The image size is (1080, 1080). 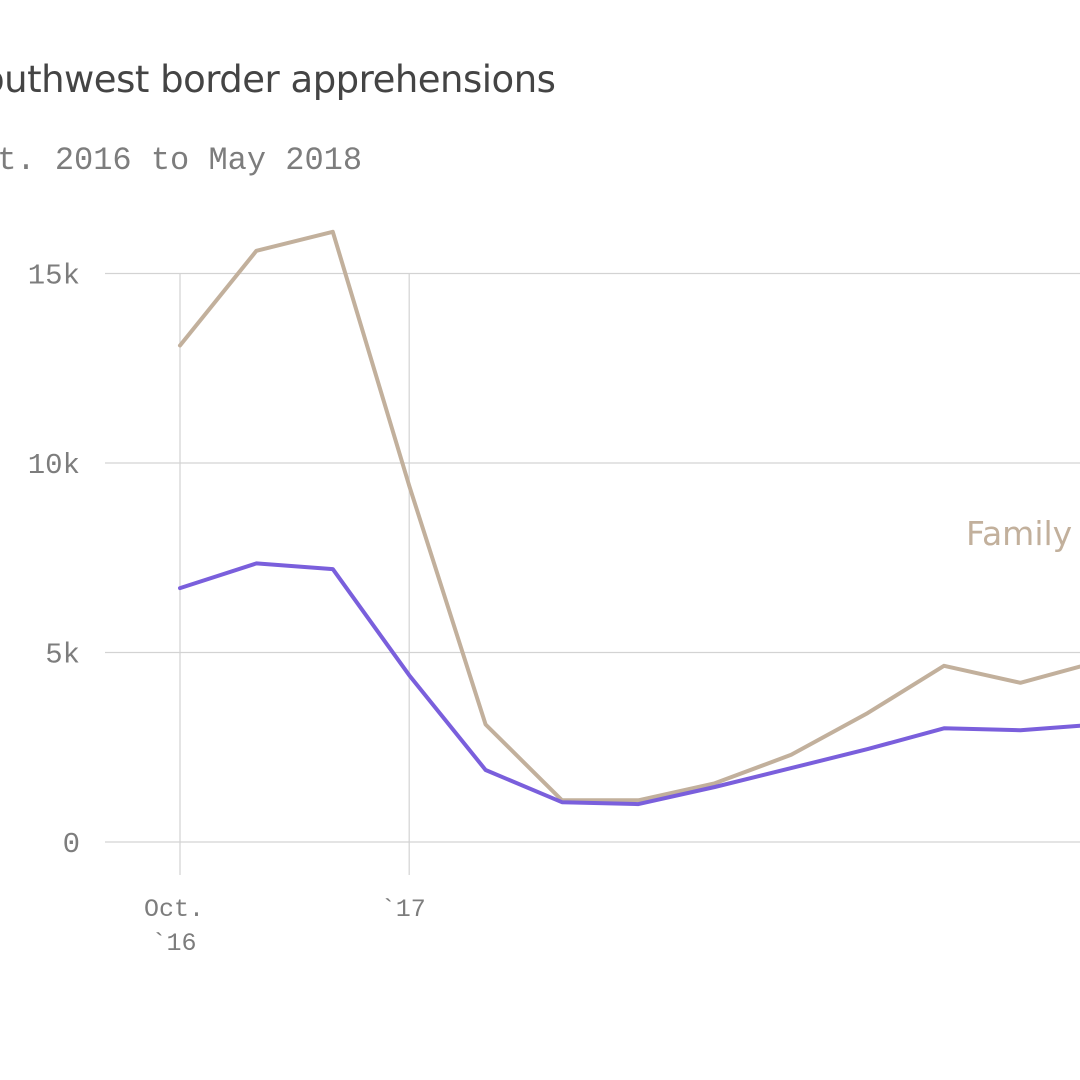 I want to click on series-labels: Family, so click(x=1019, y=533).